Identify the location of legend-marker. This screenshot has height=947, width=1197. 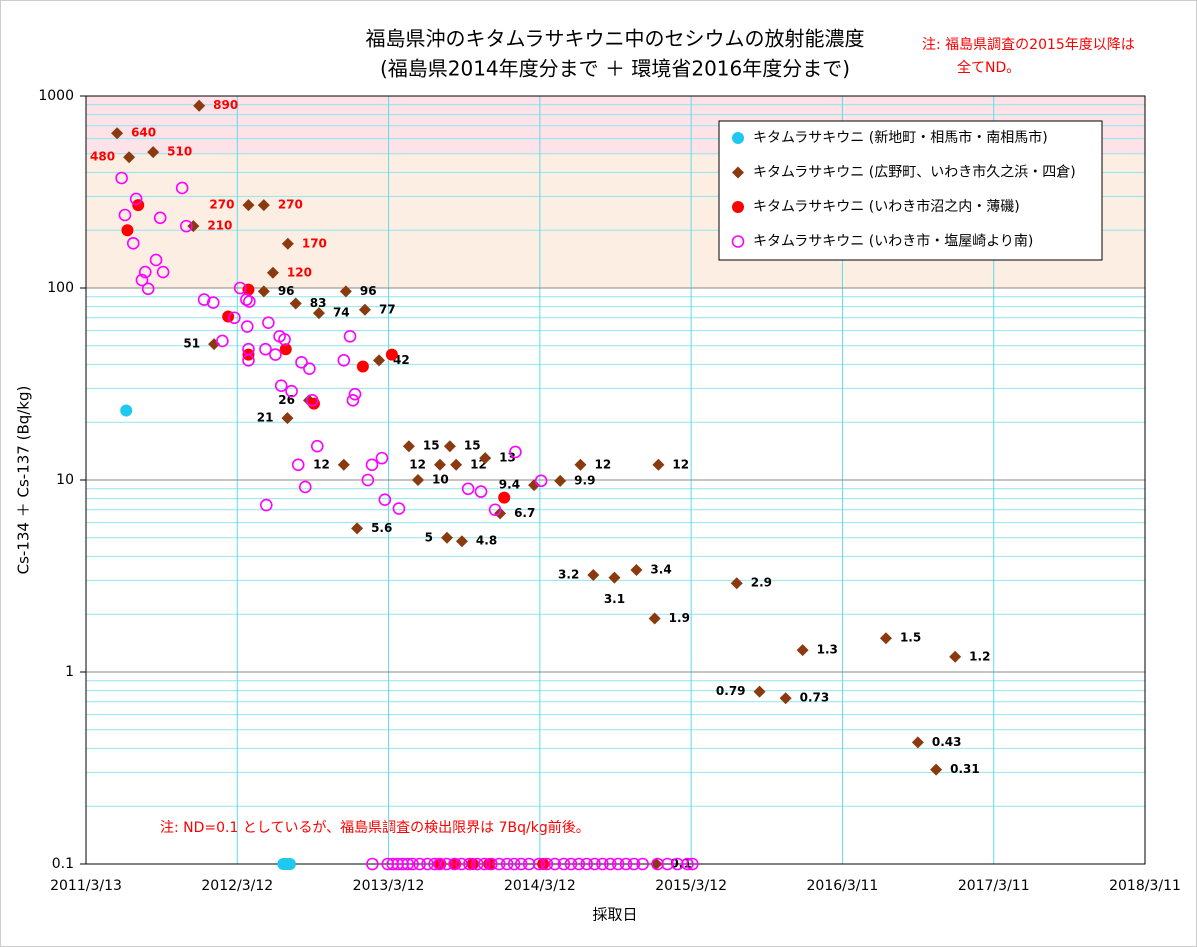
(738, 138).